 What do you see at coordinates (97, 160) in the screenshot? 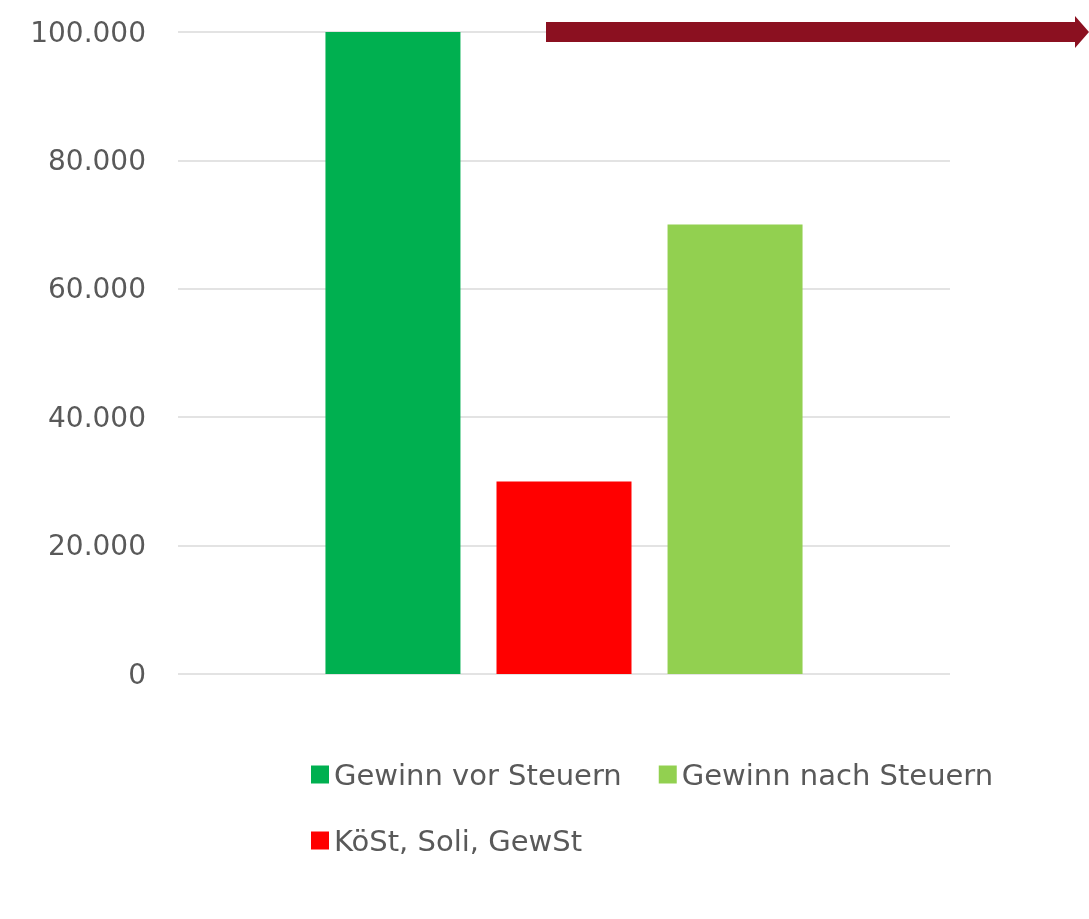
I see `y-tick-label: 80.000` at bounding box center [97, 160].